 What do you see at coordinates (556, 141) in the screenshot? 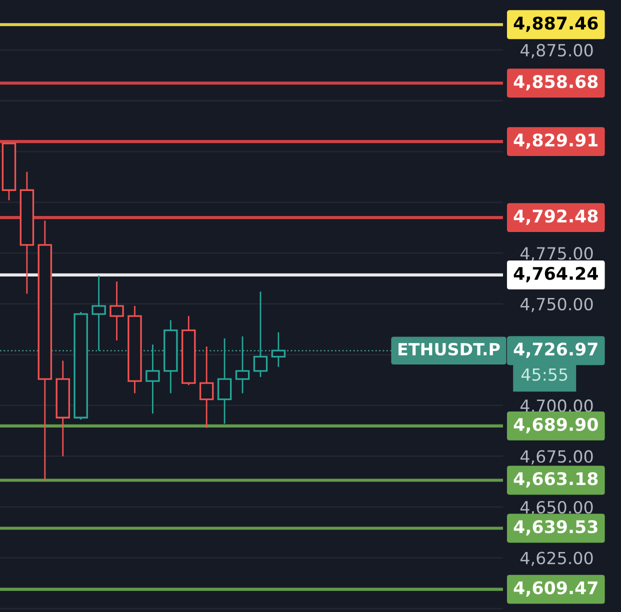
I see `ref-line-label: 4,829.91` at bounding box center [556, 141].